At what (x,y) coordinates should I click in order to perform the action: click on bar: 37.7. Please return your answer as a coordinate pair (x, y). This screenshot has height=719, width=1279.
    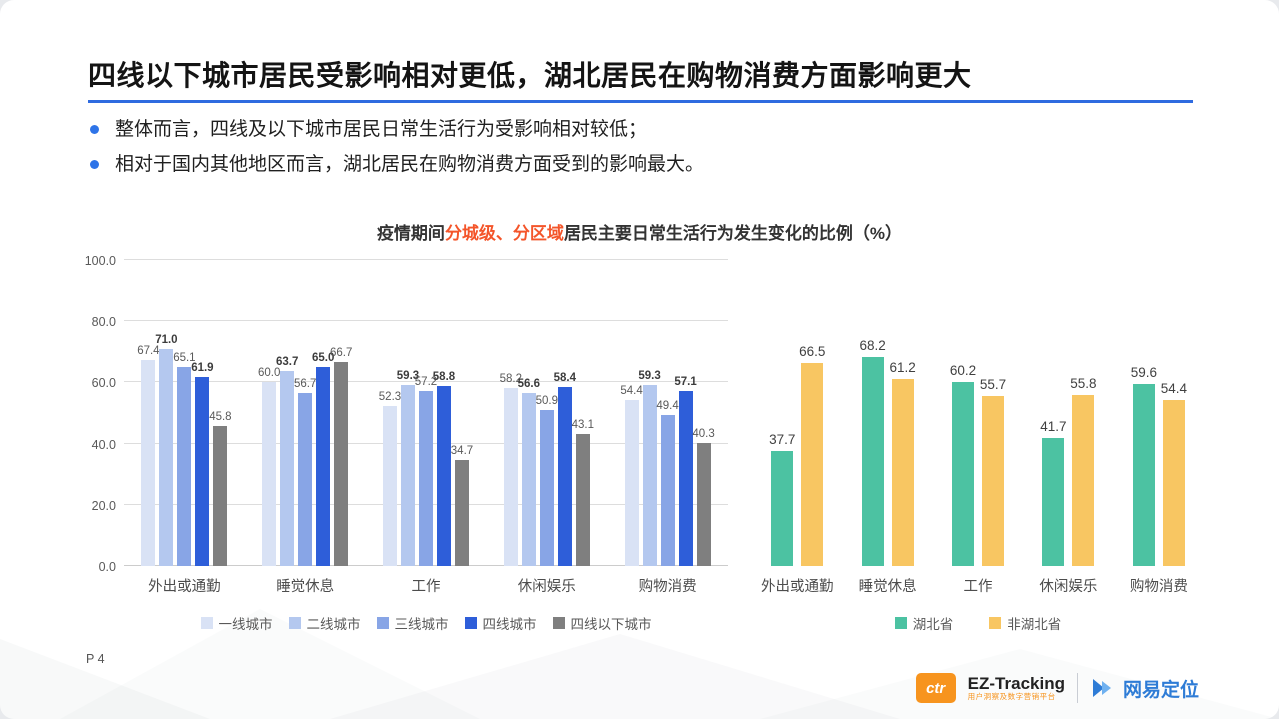
    Looking at the image, I should click on (782, 499).